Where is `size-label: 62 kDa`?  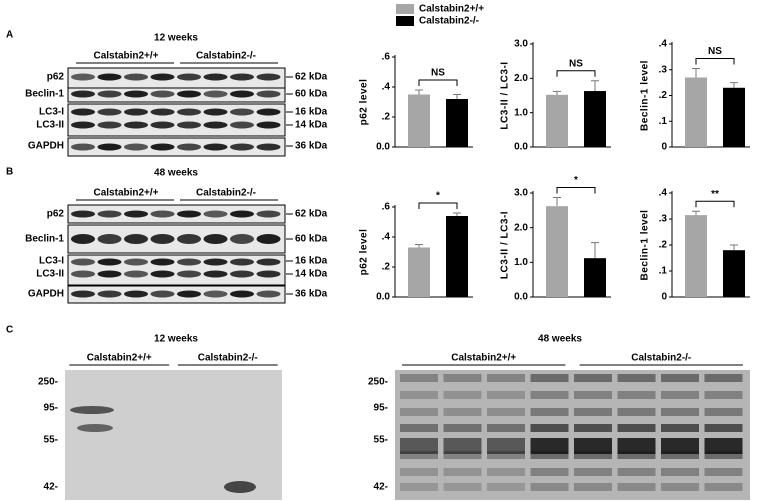 size-label: 62 kDa is located at coordinates (311, 214).